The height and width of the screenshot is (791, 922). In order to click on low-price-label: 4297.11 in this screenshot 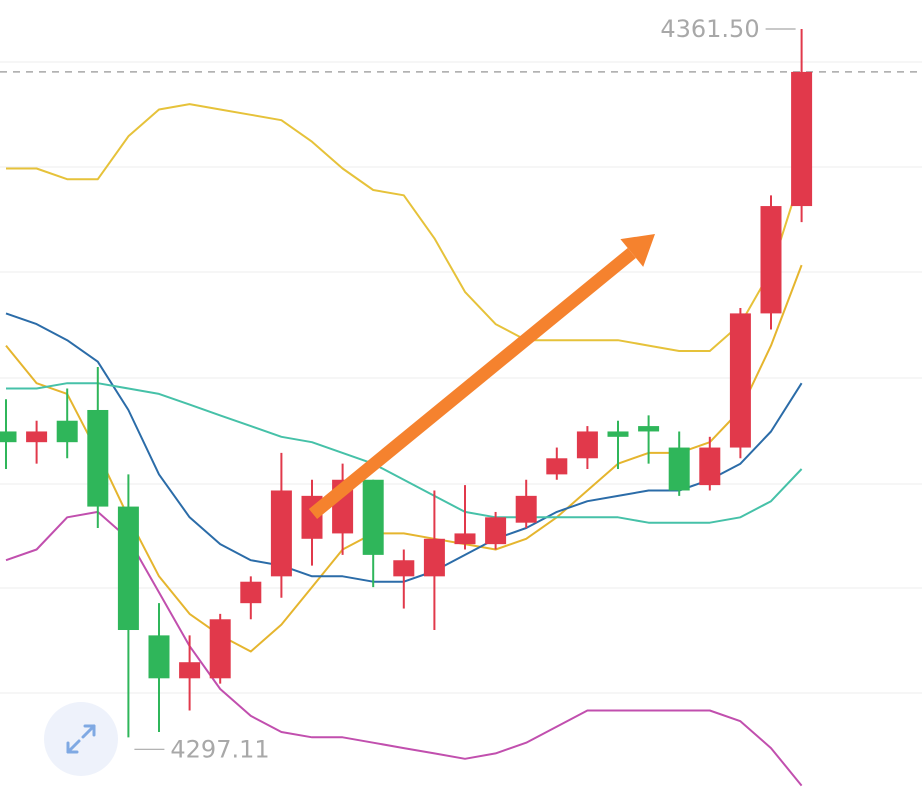, I will do `click(219, 749)`.